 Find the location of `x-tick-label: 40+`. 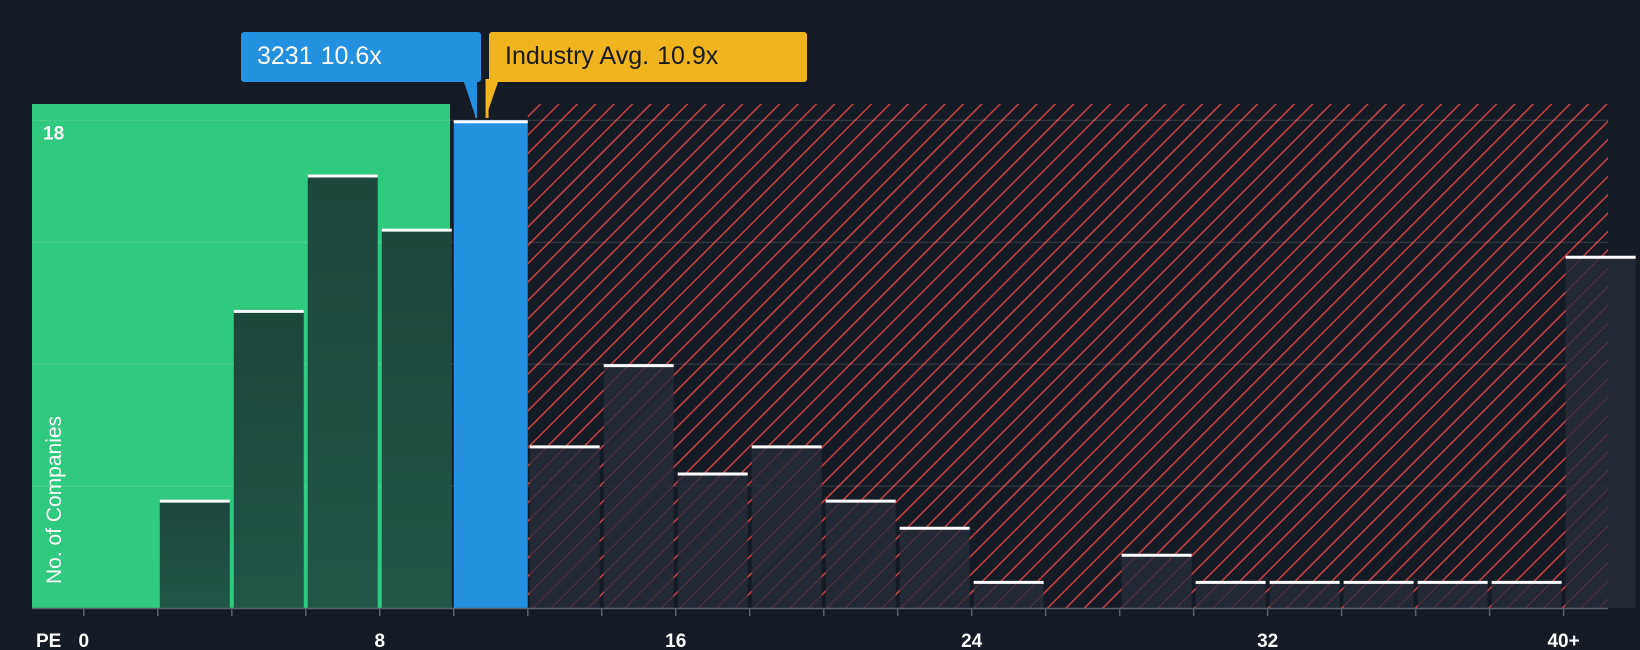

x-tick-label: 40+ is located at coordinates (1563, 640).